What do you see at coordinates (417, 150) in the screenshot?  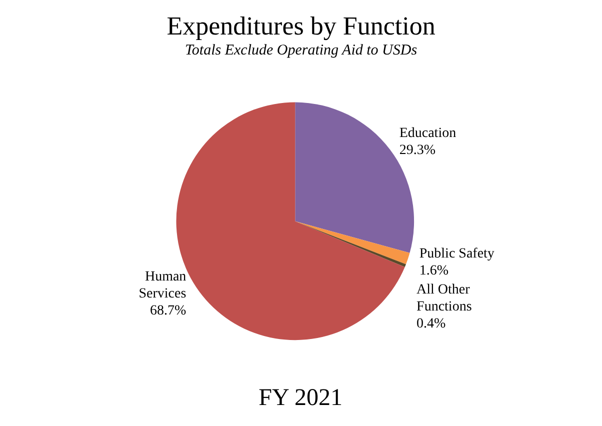 I see `data-label: 29.3%` at bounding box center [417, 150].